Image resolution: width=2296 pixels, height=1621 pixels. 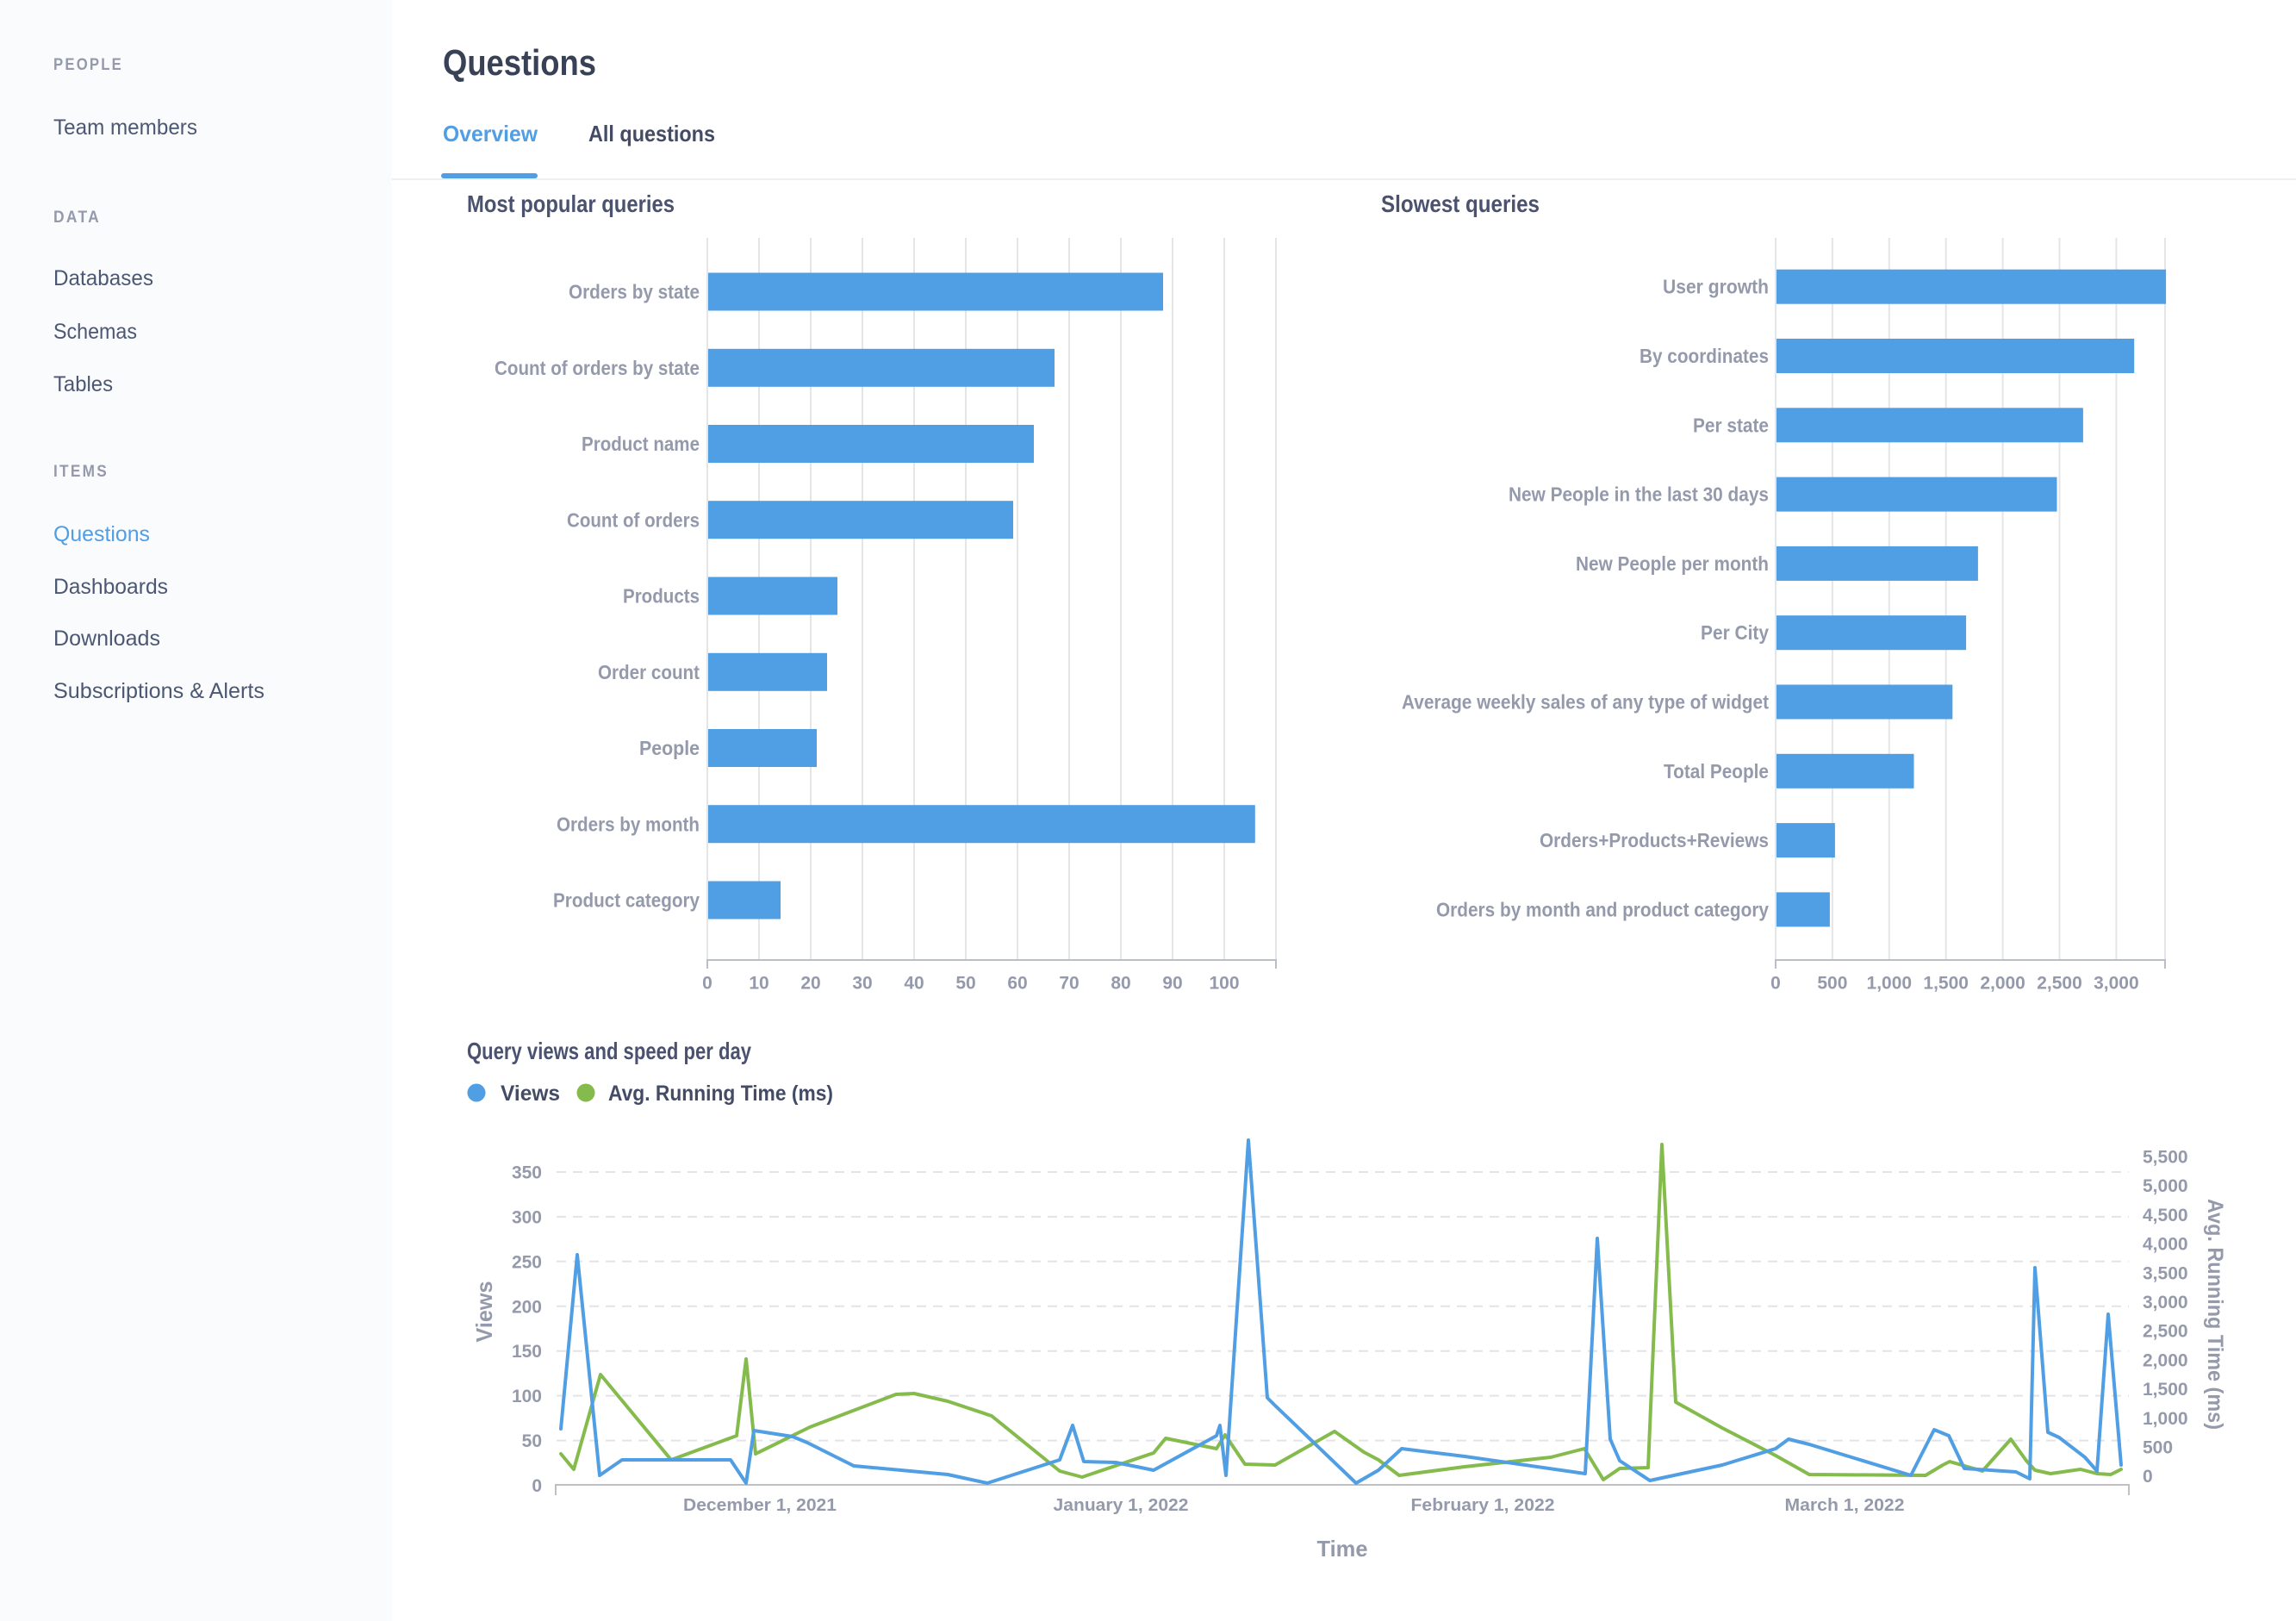 What do you see at coordinates (1172, 984) in the screenshot?
I see `svg-text: 90` at bounding box center [1172, 984].